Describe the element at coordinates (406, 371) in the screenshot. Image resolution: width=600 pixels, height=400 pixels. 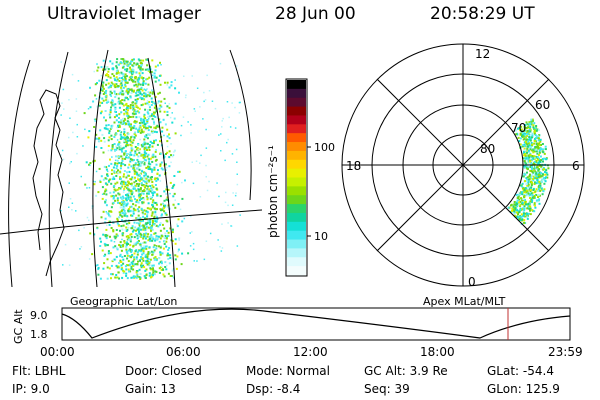
I see `gc-alt-info: GC Alt: 3.9 Re` at that location.